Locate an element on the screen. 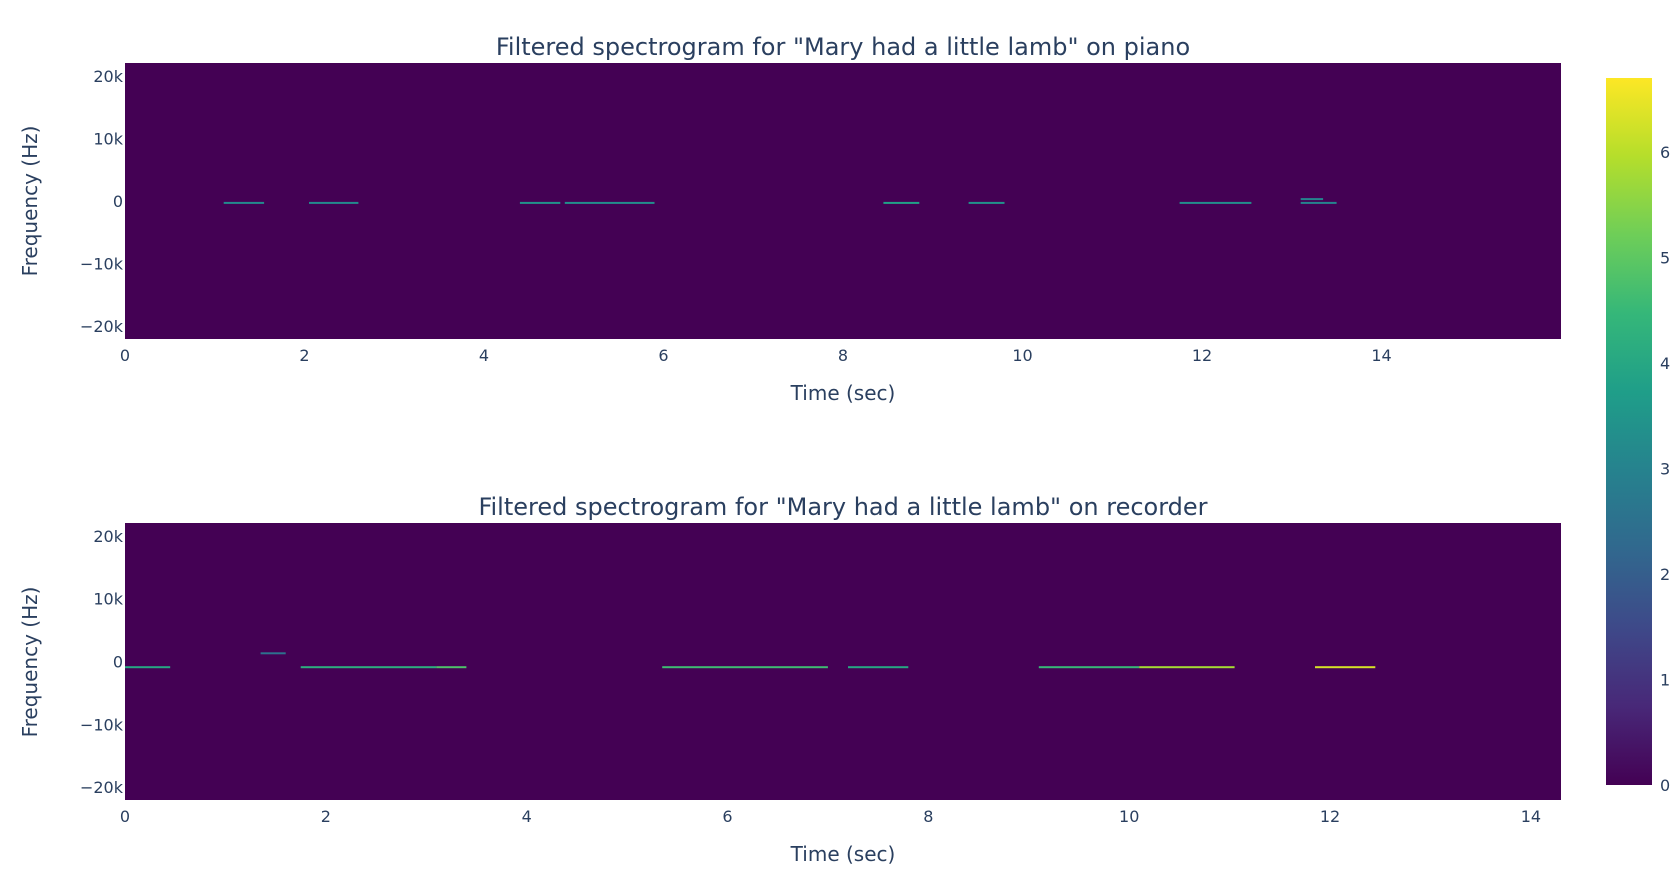 The image size is (1674, 874). y-ticks-recorder: −20k −10k 0 10k 20k is located at coordinates (102, 662).